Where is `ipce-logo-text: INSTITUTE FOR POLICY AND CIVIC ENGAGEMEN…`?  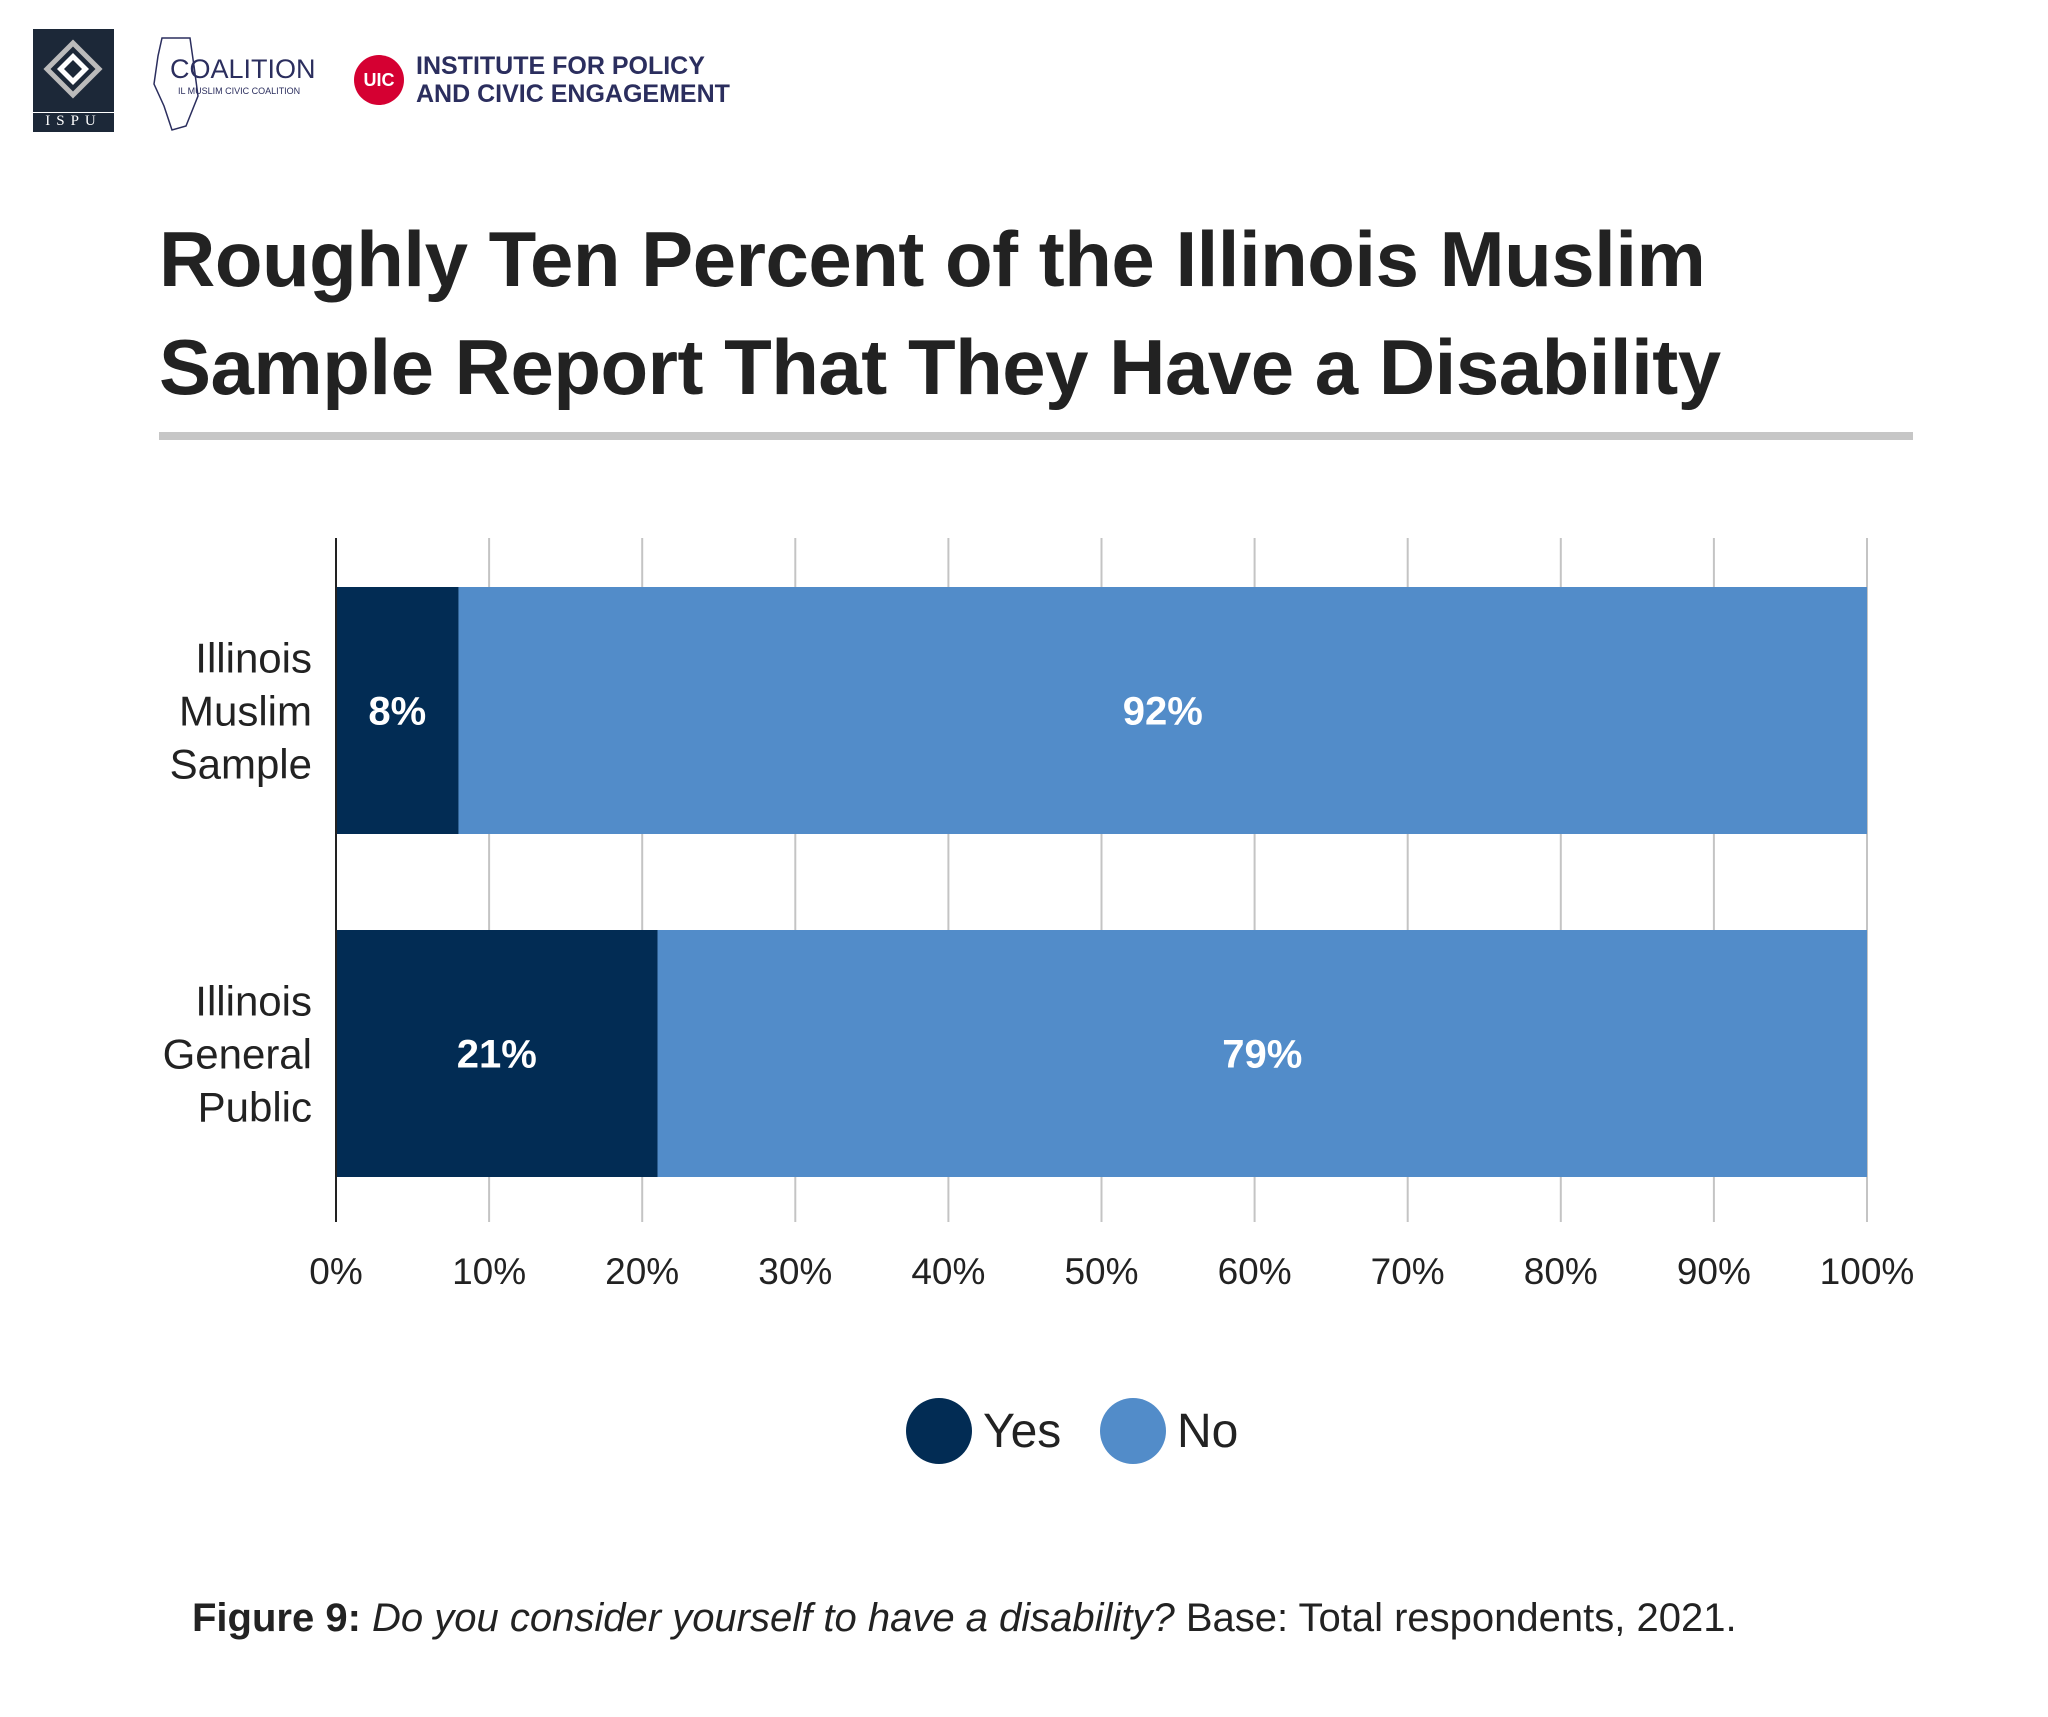 ipce-logo-text: INSTITUTE FOR POLICY AND CIVIC ENGAGEMEN… is located at coordinates (573, 80).